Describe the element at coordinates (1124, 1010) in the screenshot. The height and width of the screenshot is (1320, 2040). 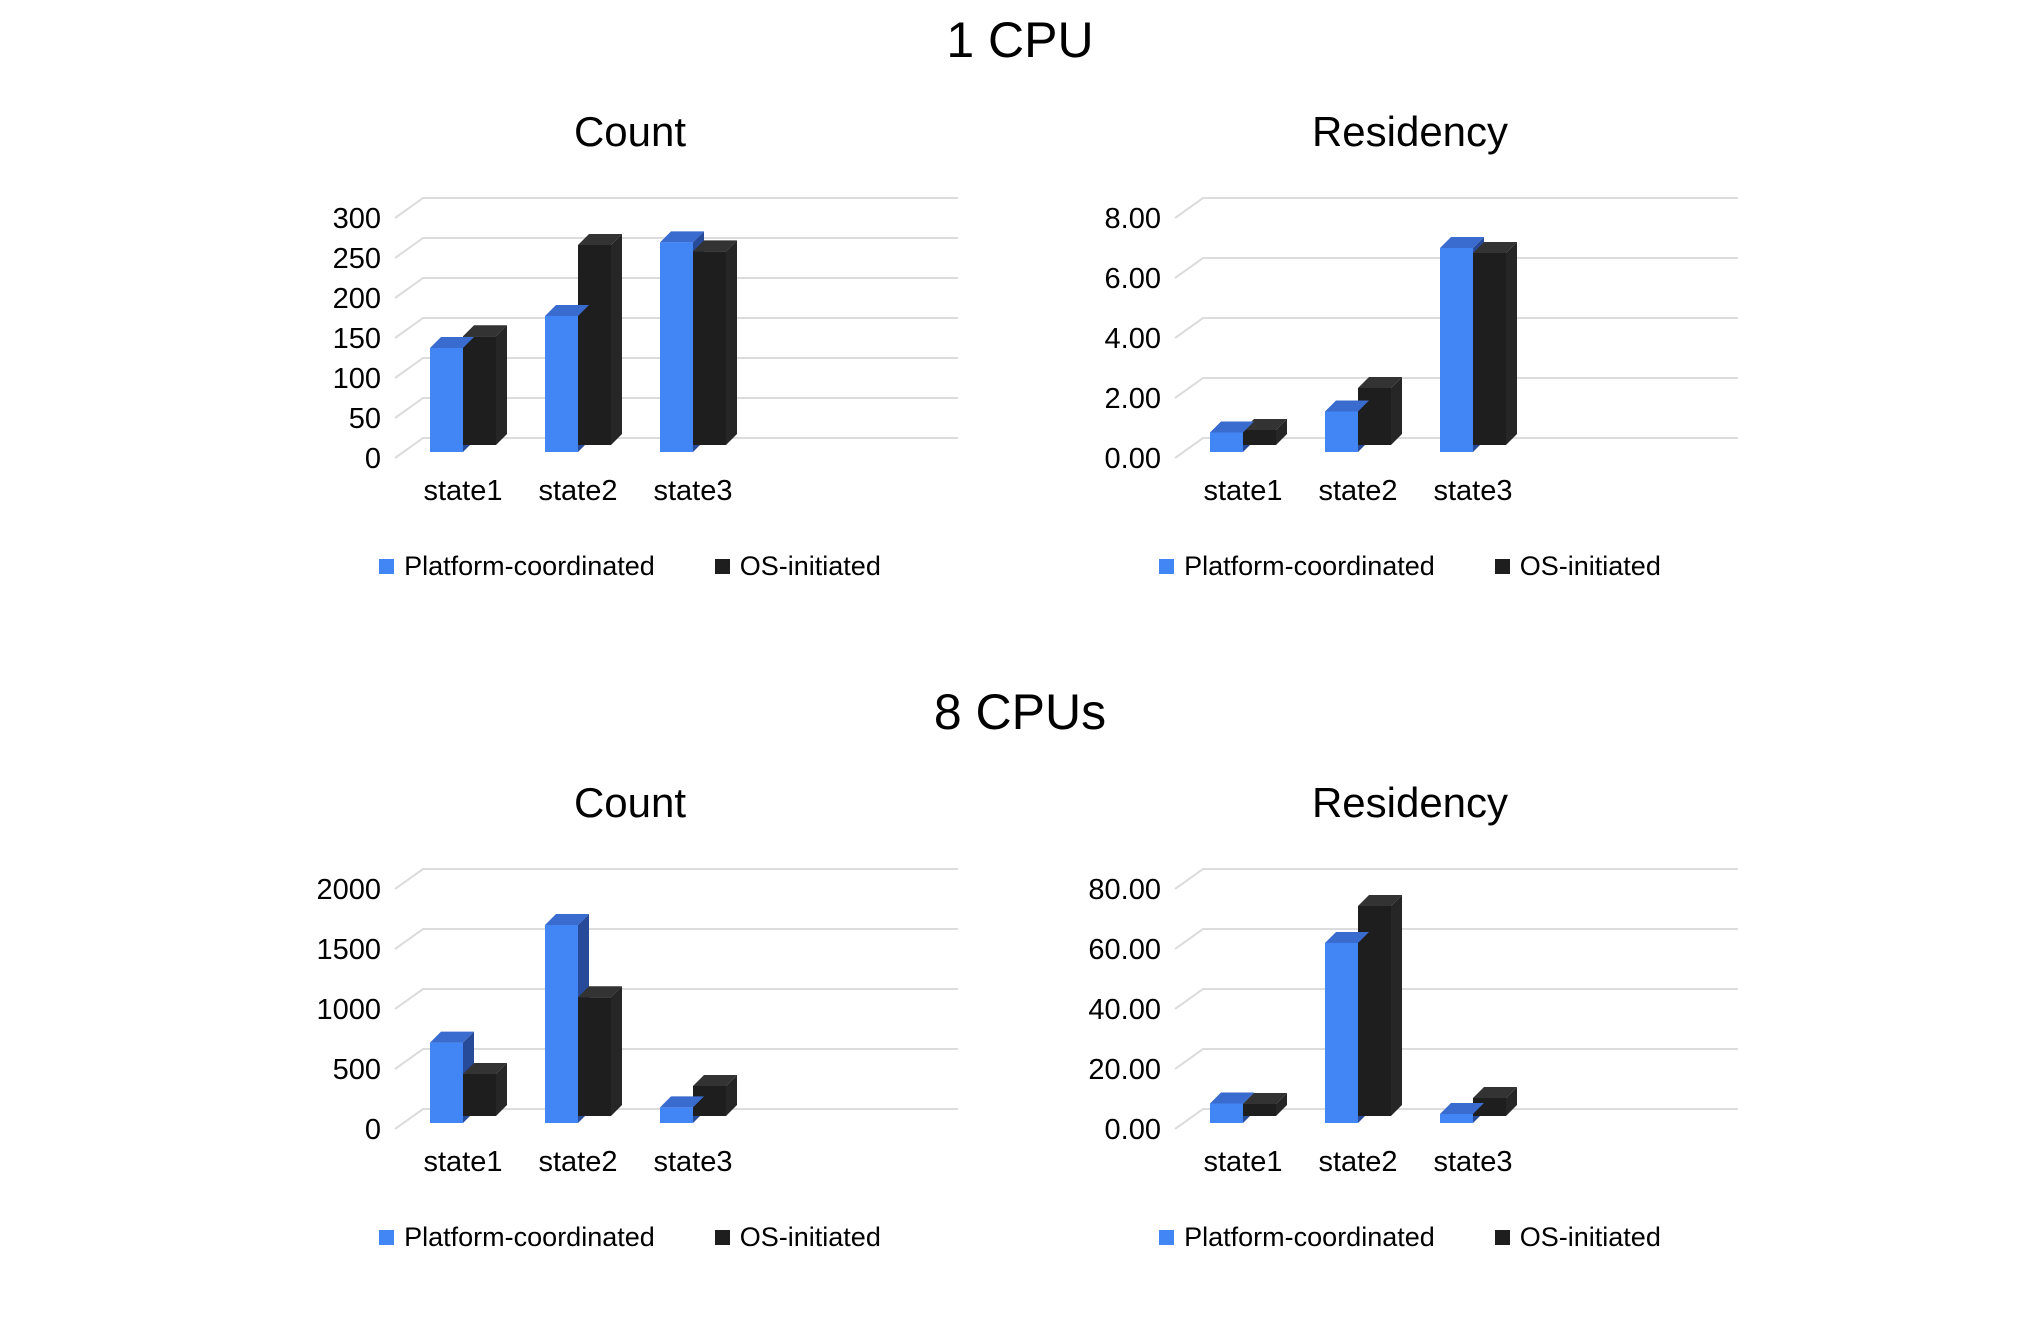
I see `y-axis-tick-label: 40.00` at that location.